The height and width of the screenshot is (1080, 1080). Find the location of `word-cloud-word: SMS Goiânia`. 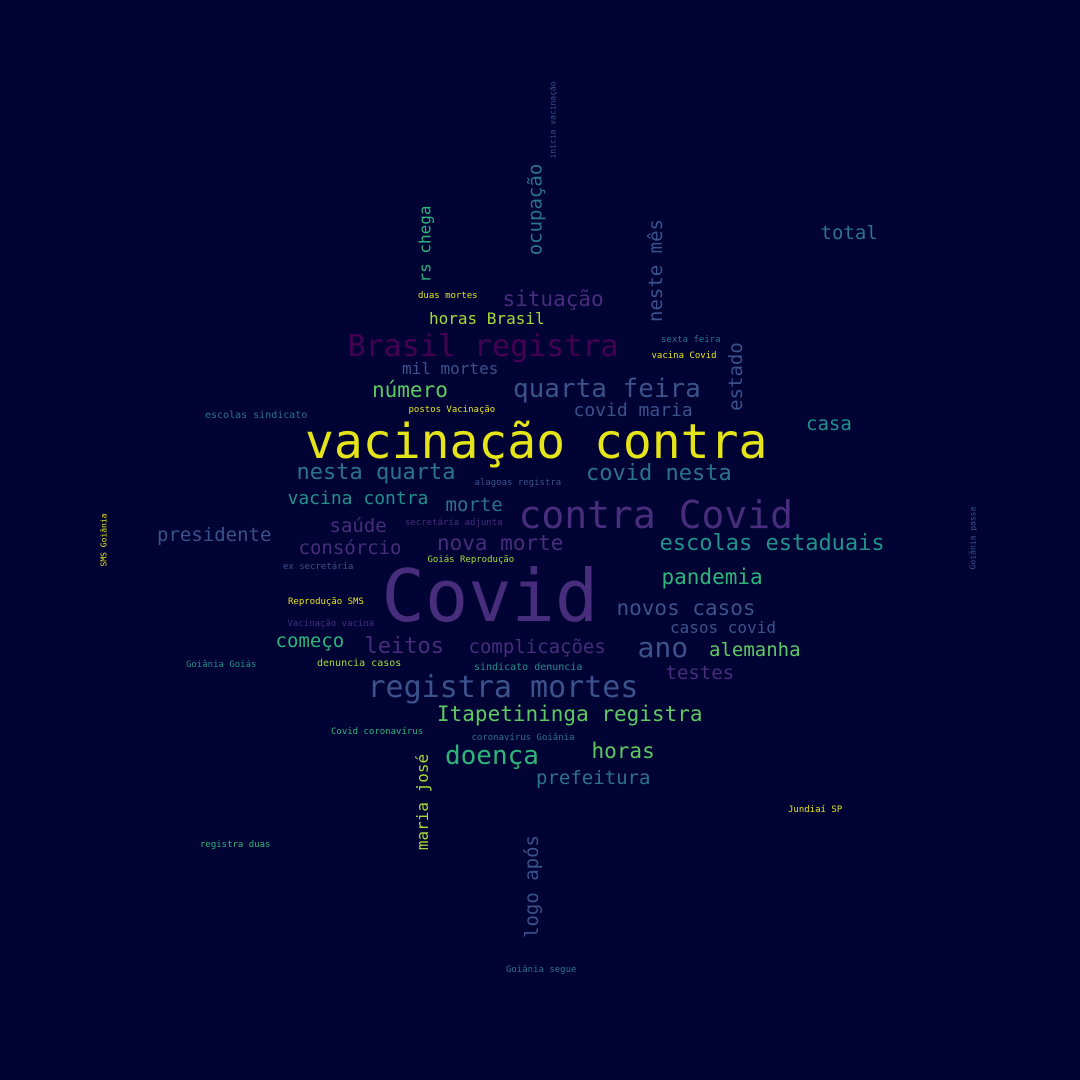

word-cloud-word: SMS Goiânia is located at coordinates (103, 540).